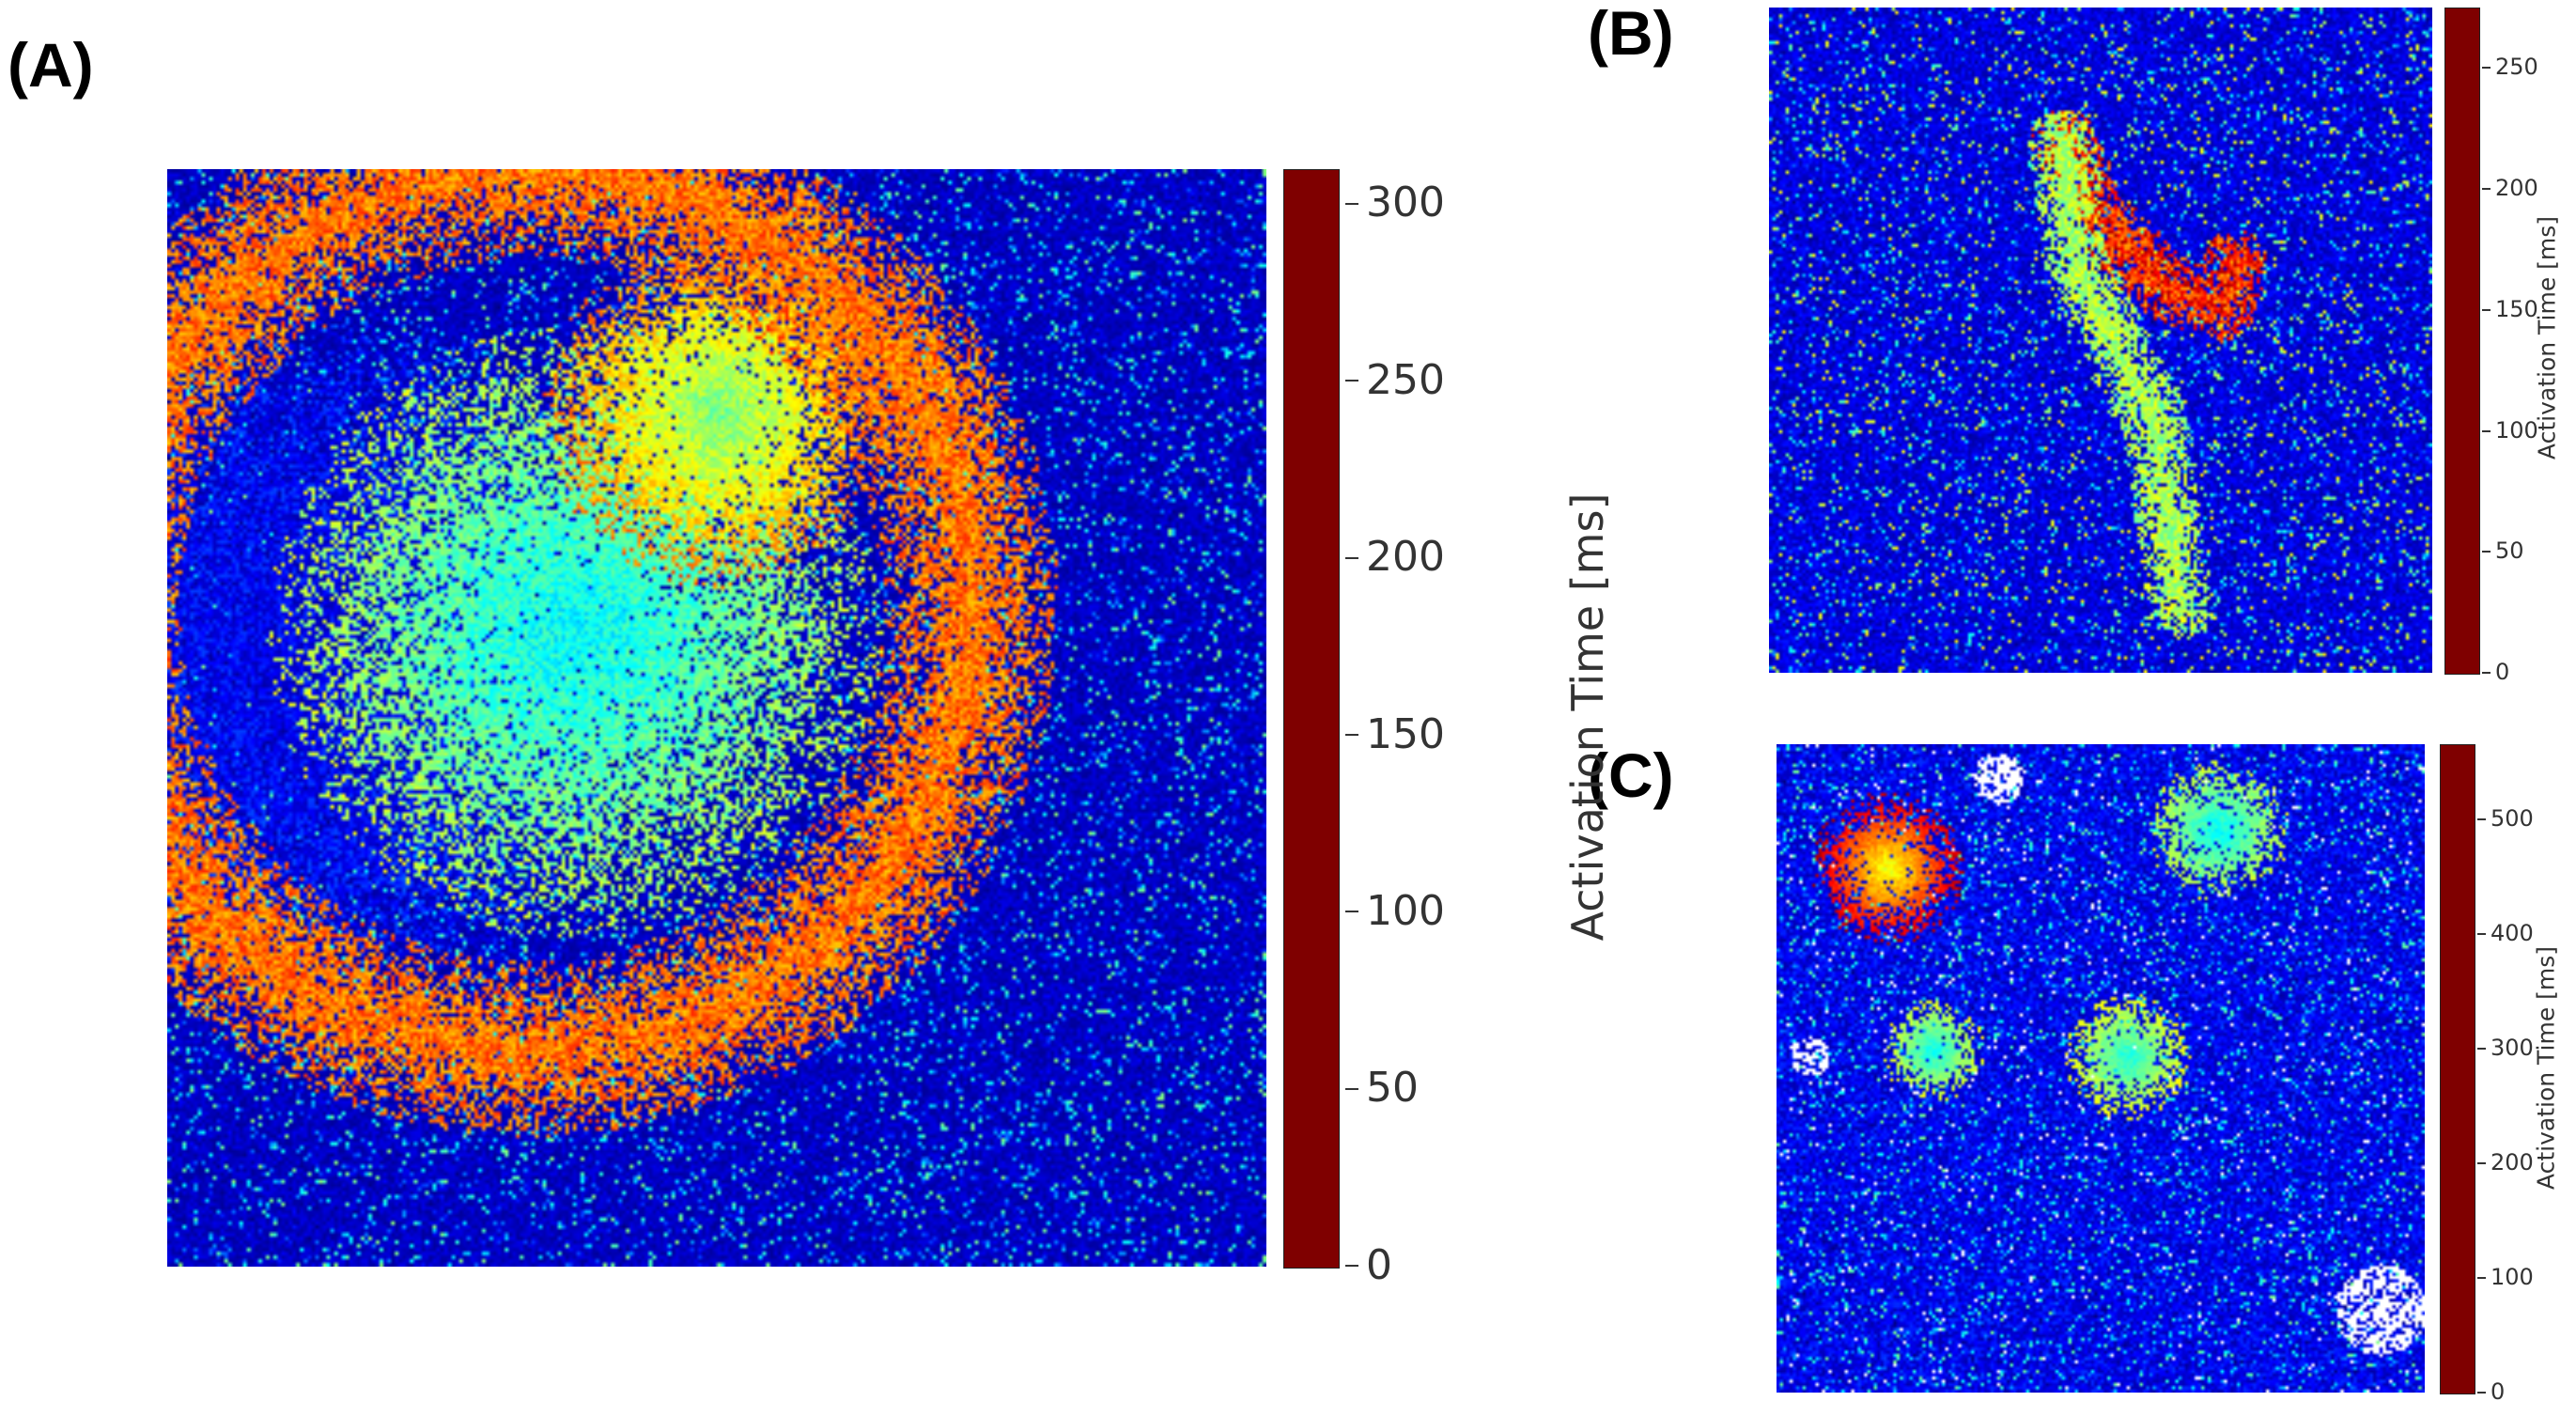  Describe the element at coordinates (2100, 340) in the screenshot. I see `activation-map-b` at that location.